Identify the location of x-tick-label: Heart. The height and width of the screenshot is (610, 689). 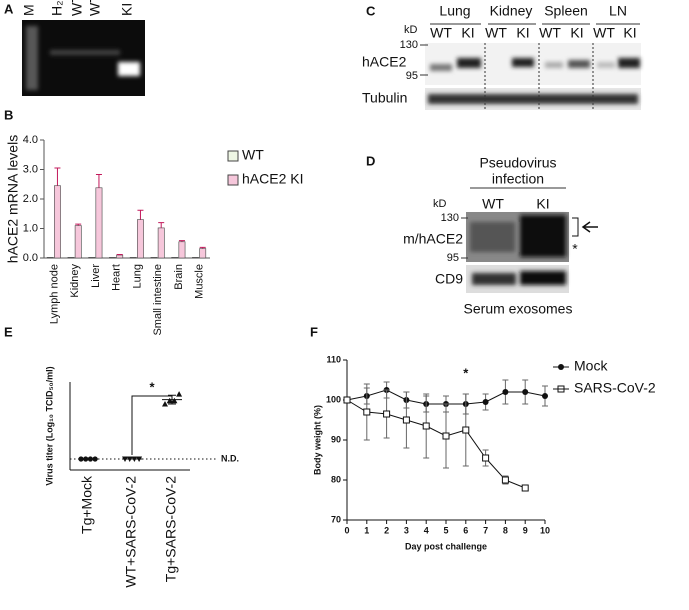
(117, 277).